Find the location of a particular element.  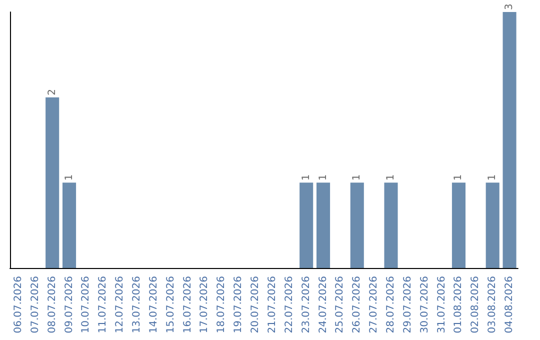

x-tick-label: 19.07.2026 is located at coordinates (238, 305).